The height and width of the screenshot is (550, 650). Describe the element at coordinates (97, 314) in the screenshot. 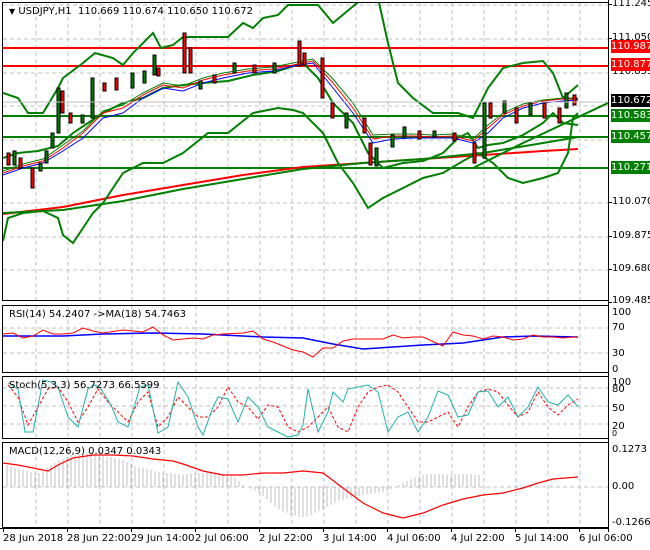

I see `rsi-label: RSI(14) 54.2407 ->MA(18) 54.7463` at that location.